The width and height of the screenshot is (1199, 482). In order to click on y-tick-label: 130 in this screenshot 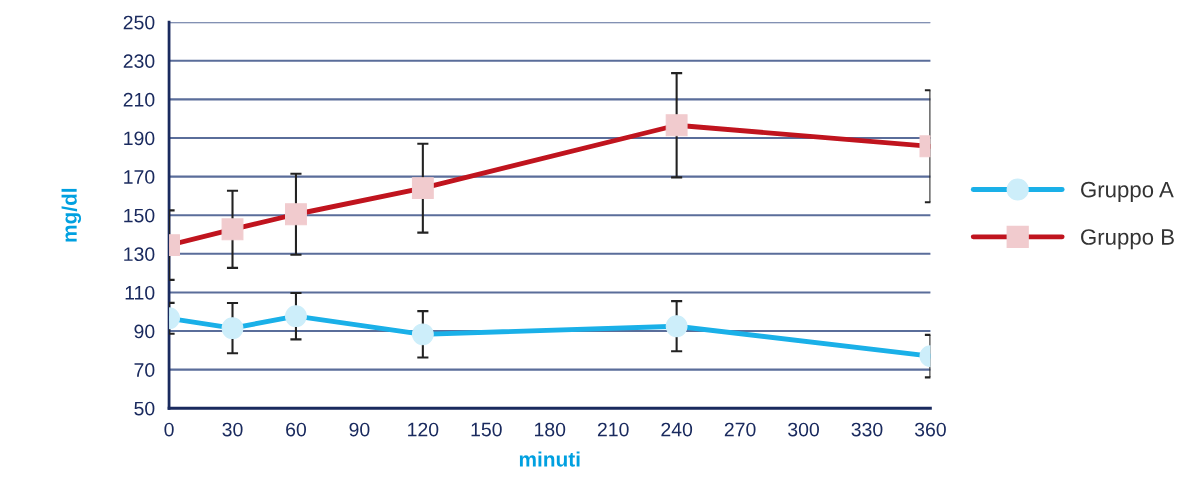, I will do `click(139, 254)`.